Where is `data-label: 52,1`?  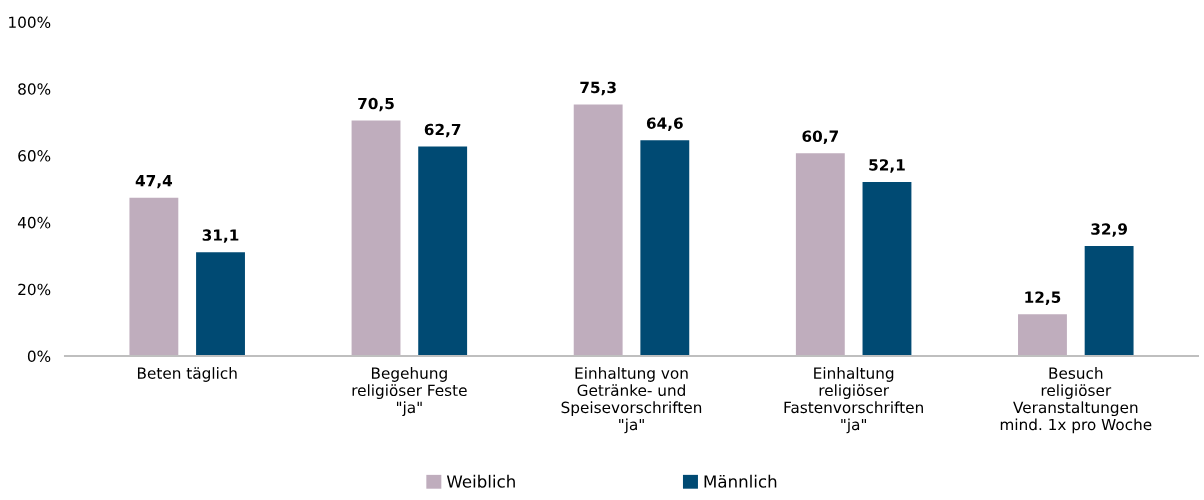
data-label: 52,1 is located at coordinates (887, 166).